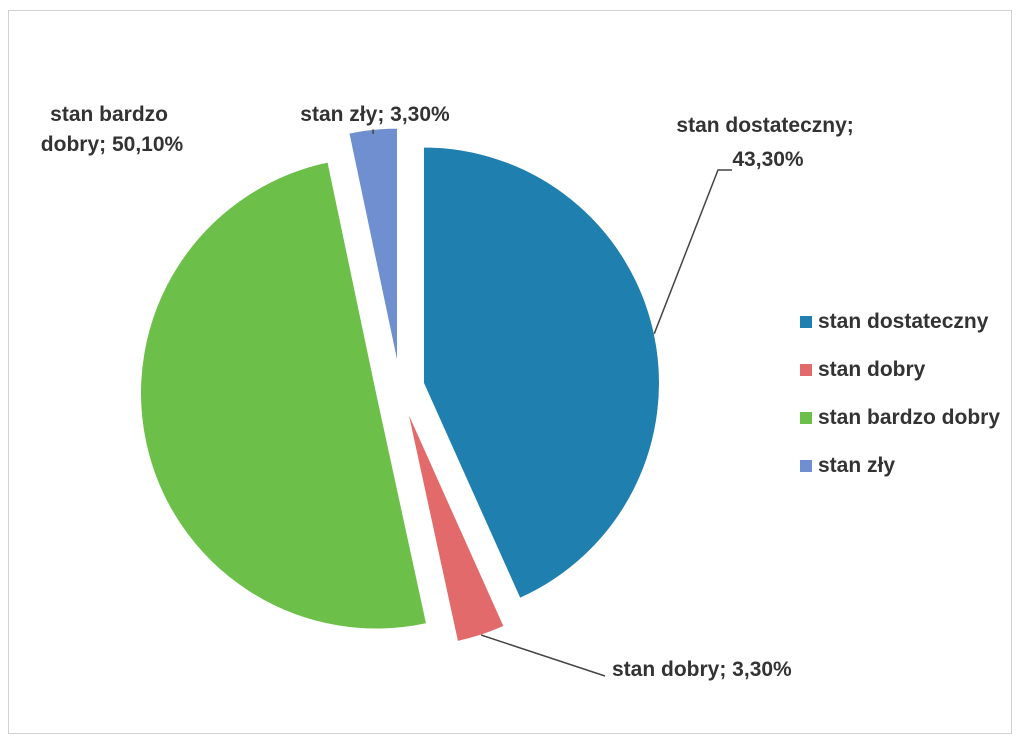 The image size is (1024, 742). What do you see at coordinates (857, 465) in the screenshot?
I see `legend-label: stan zły` at bounding box center [857, 465].